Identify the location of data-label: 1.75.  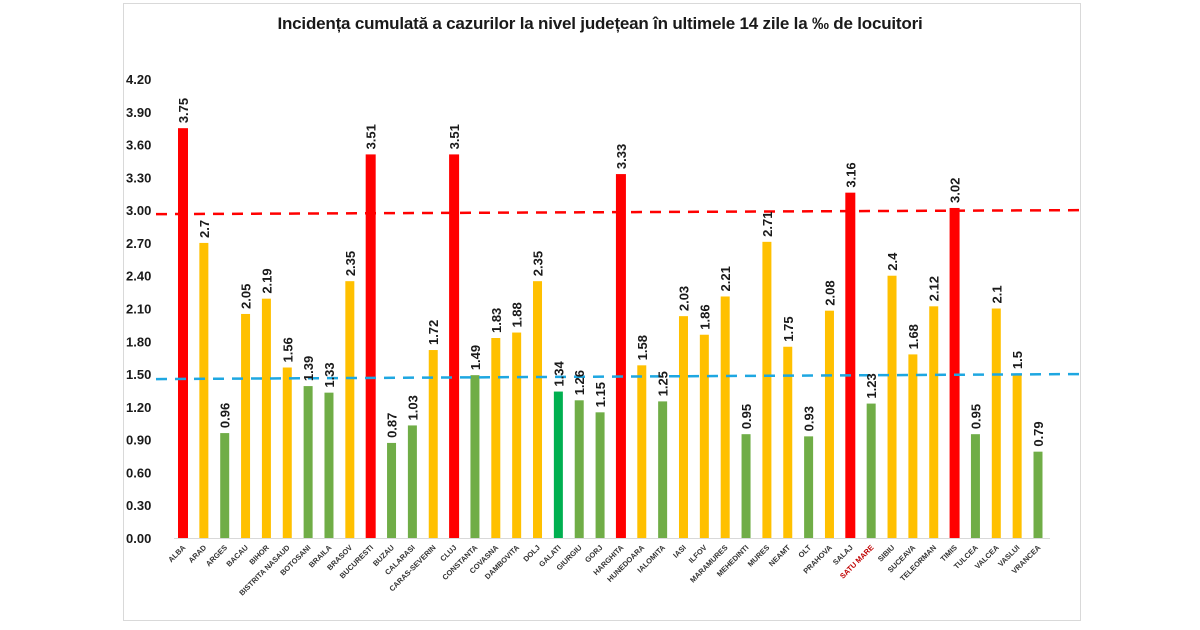
(788, 328).